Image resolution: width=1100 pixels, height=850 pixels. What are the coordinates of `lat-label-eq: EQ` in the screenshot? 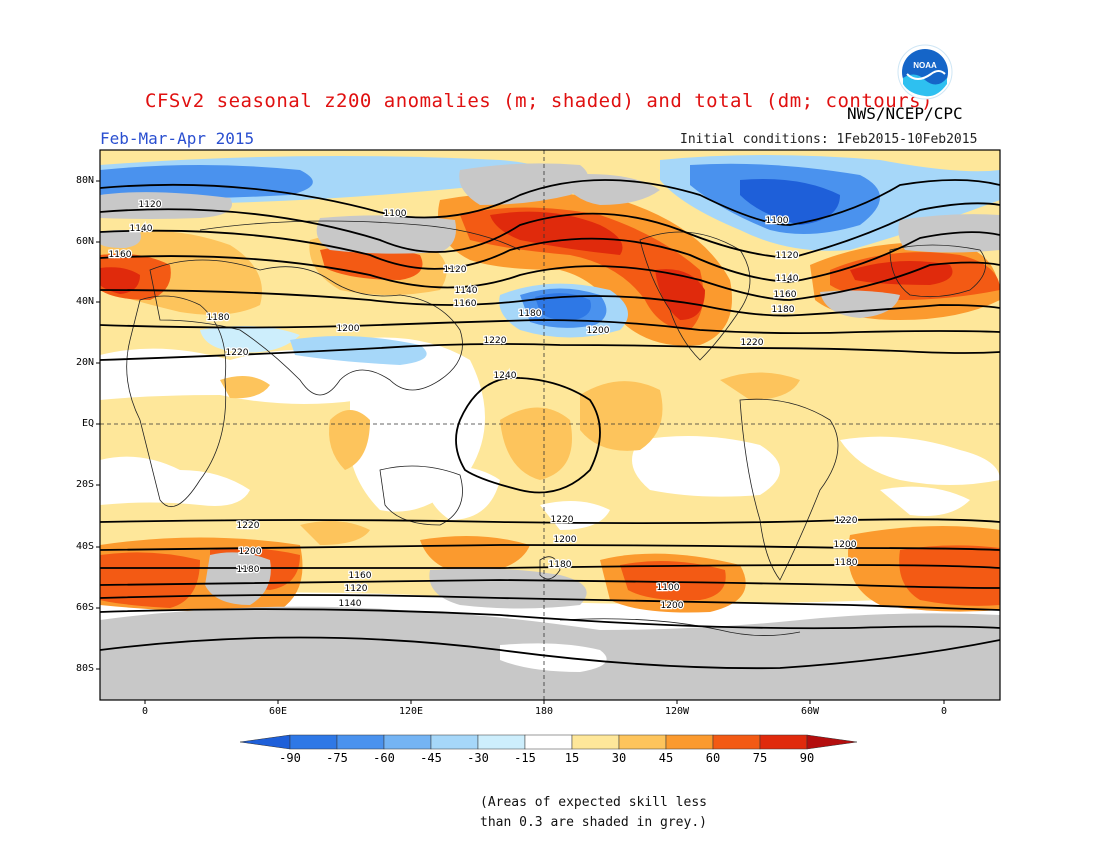 It's located at (87, 423).